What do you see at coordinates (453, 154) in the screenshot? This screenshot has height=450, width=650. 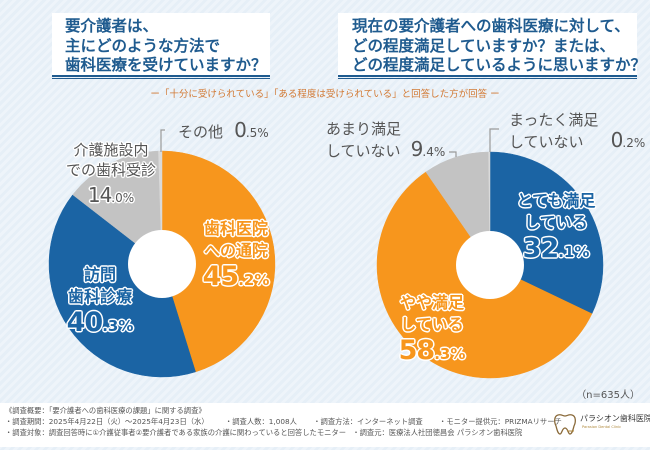 I see `leader-line-right-not-very` at bounding box center [453, 154].